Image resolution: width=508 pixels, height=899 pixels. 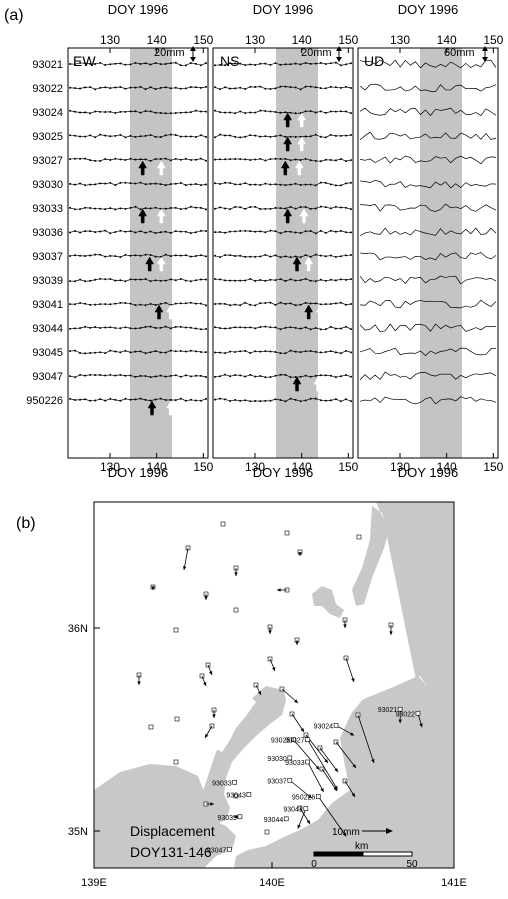 I want to click on station-marker, so click(x=236, y=796).